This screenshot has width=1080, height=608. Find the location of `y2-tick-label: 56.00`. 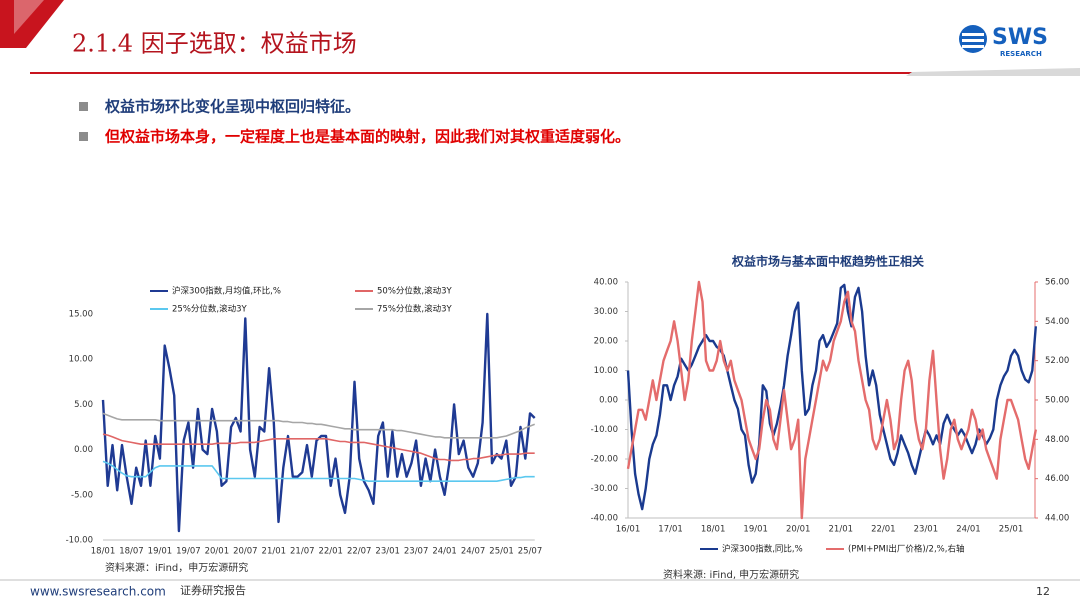

y2-tick-label: 56.00 is located at coordinates (1057, 283).